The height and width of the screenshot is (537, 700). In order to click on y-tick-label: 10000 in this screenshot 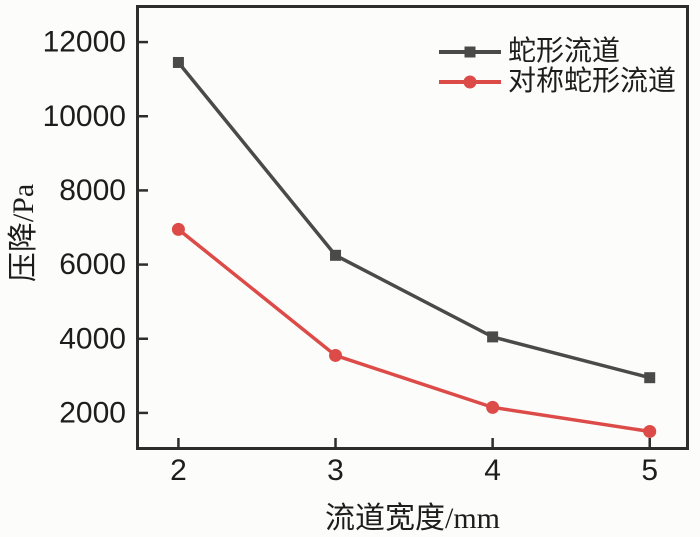, I will do `click(84, 116)`.